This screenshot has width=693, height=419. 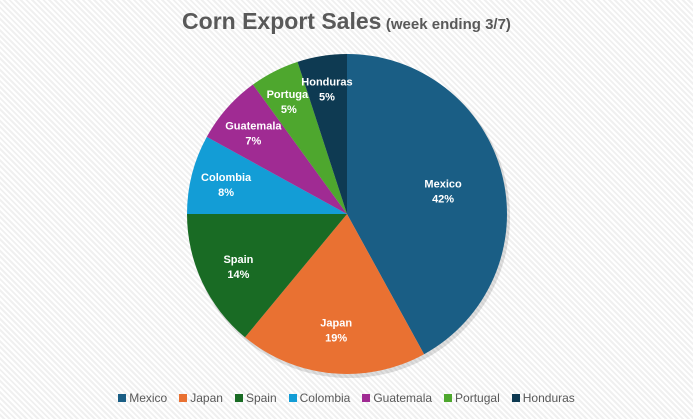 I want to click on legend-item: Colombia, so click(x=319, y=398).